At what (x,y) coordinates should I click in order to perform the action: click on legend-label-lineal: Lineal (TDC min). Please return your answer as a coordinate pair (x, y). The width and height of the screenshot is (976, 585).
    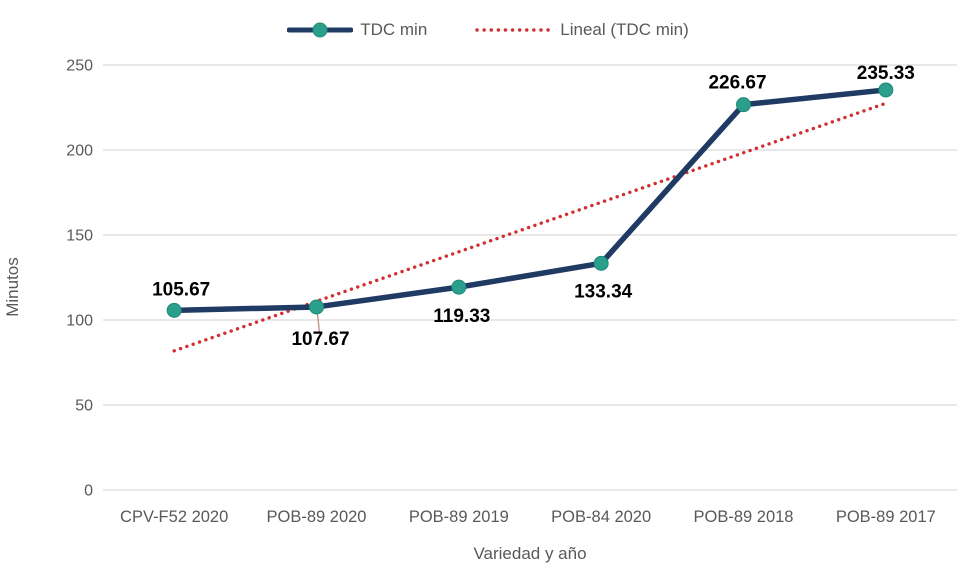
    Looking at the image, I should click on (624, 29).